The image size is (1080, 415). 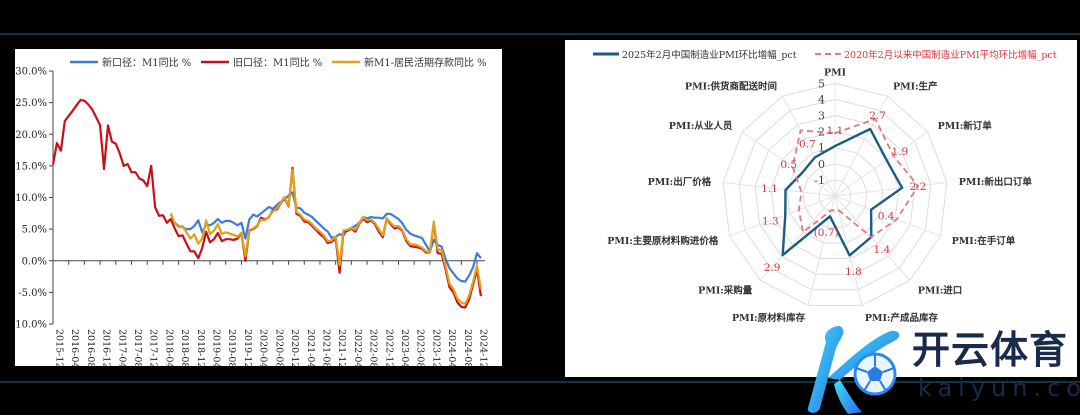 What do you see at coordinates (701, 126) in the screenshot?
I see `radar-axis-label: PMI:从业人员` at bounding box center [701, 126].